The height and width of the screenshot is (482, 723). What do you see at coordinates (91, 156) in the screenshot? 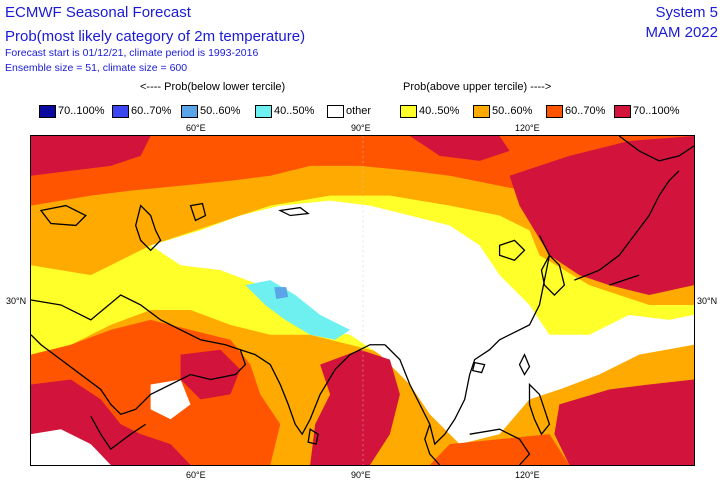
I see `region-north-red-west` at bounding box center [91, 156].